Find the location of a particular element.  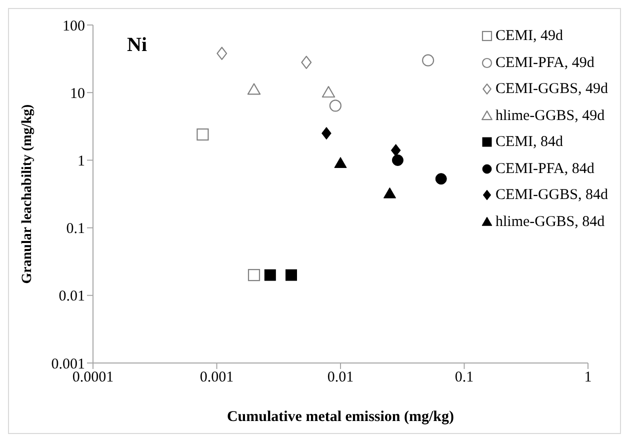

legend-label: hlime-GGBS, 84d is located at coordinates (550, 222).